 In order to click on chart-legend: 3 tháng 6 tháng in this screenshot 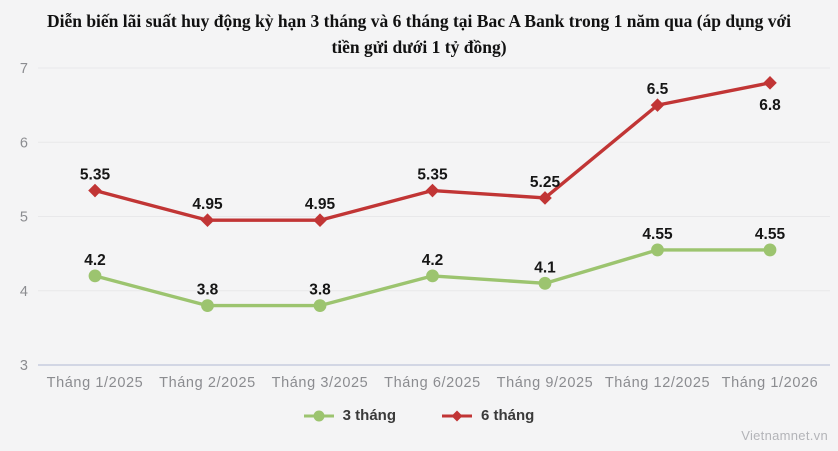, I will do `click(419, 415)`.